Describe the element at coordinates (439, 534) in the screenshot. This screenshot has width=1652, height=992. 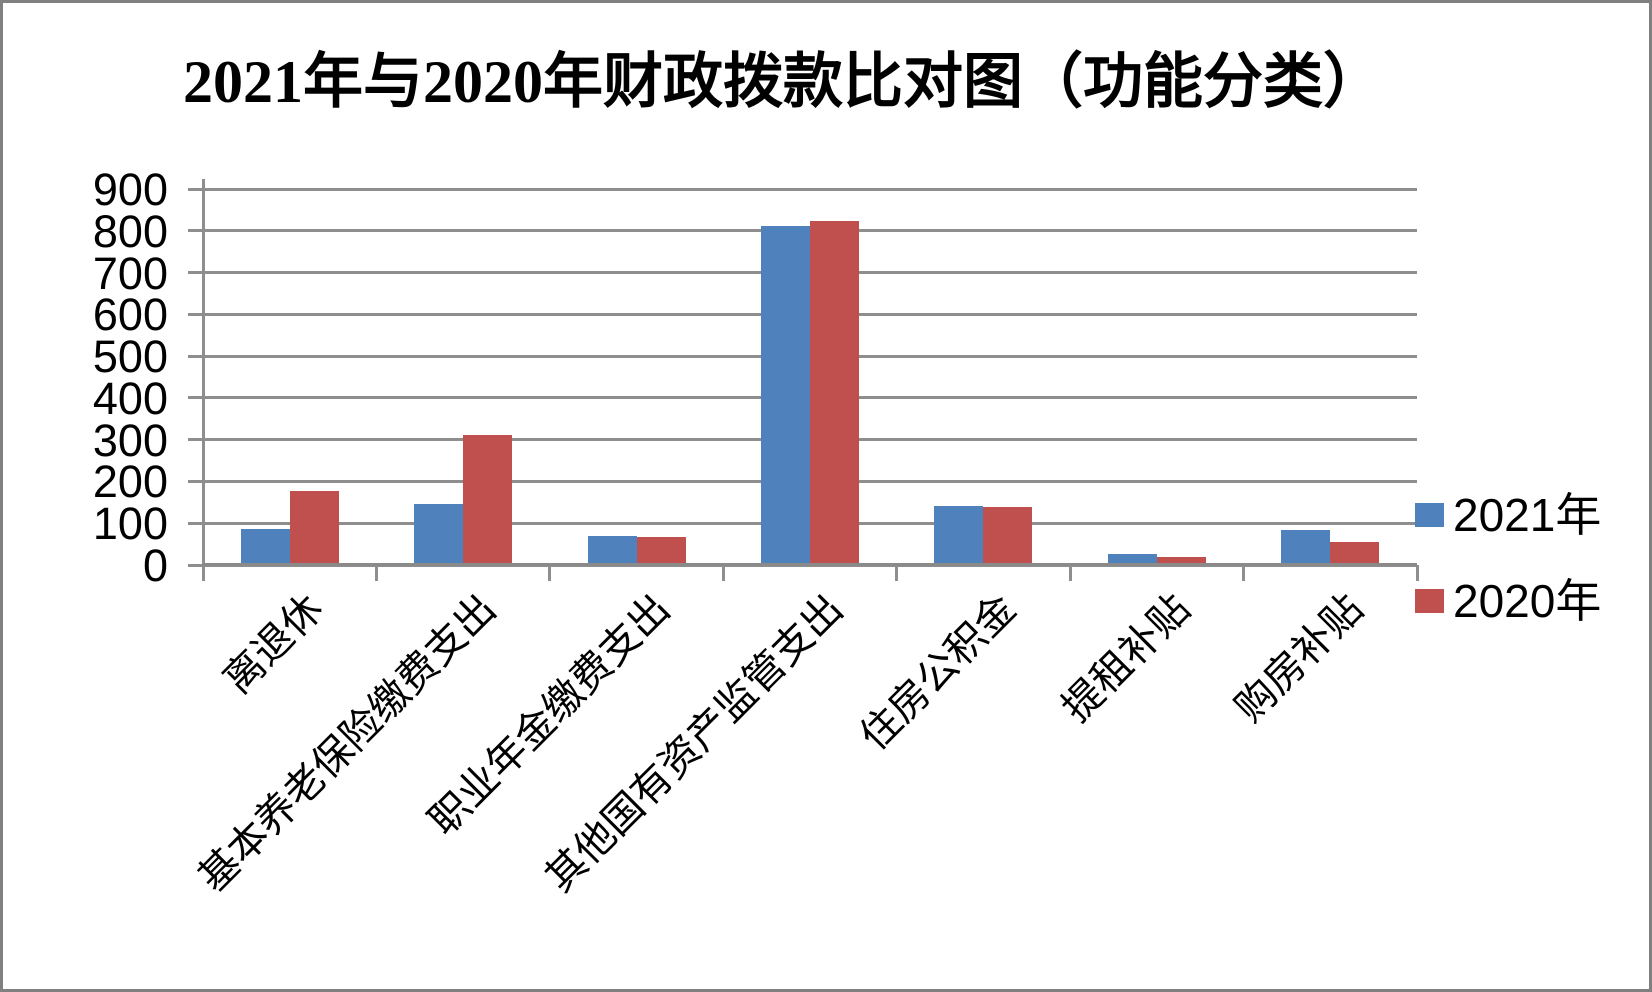
I see `bar-s0-c1` at that location.